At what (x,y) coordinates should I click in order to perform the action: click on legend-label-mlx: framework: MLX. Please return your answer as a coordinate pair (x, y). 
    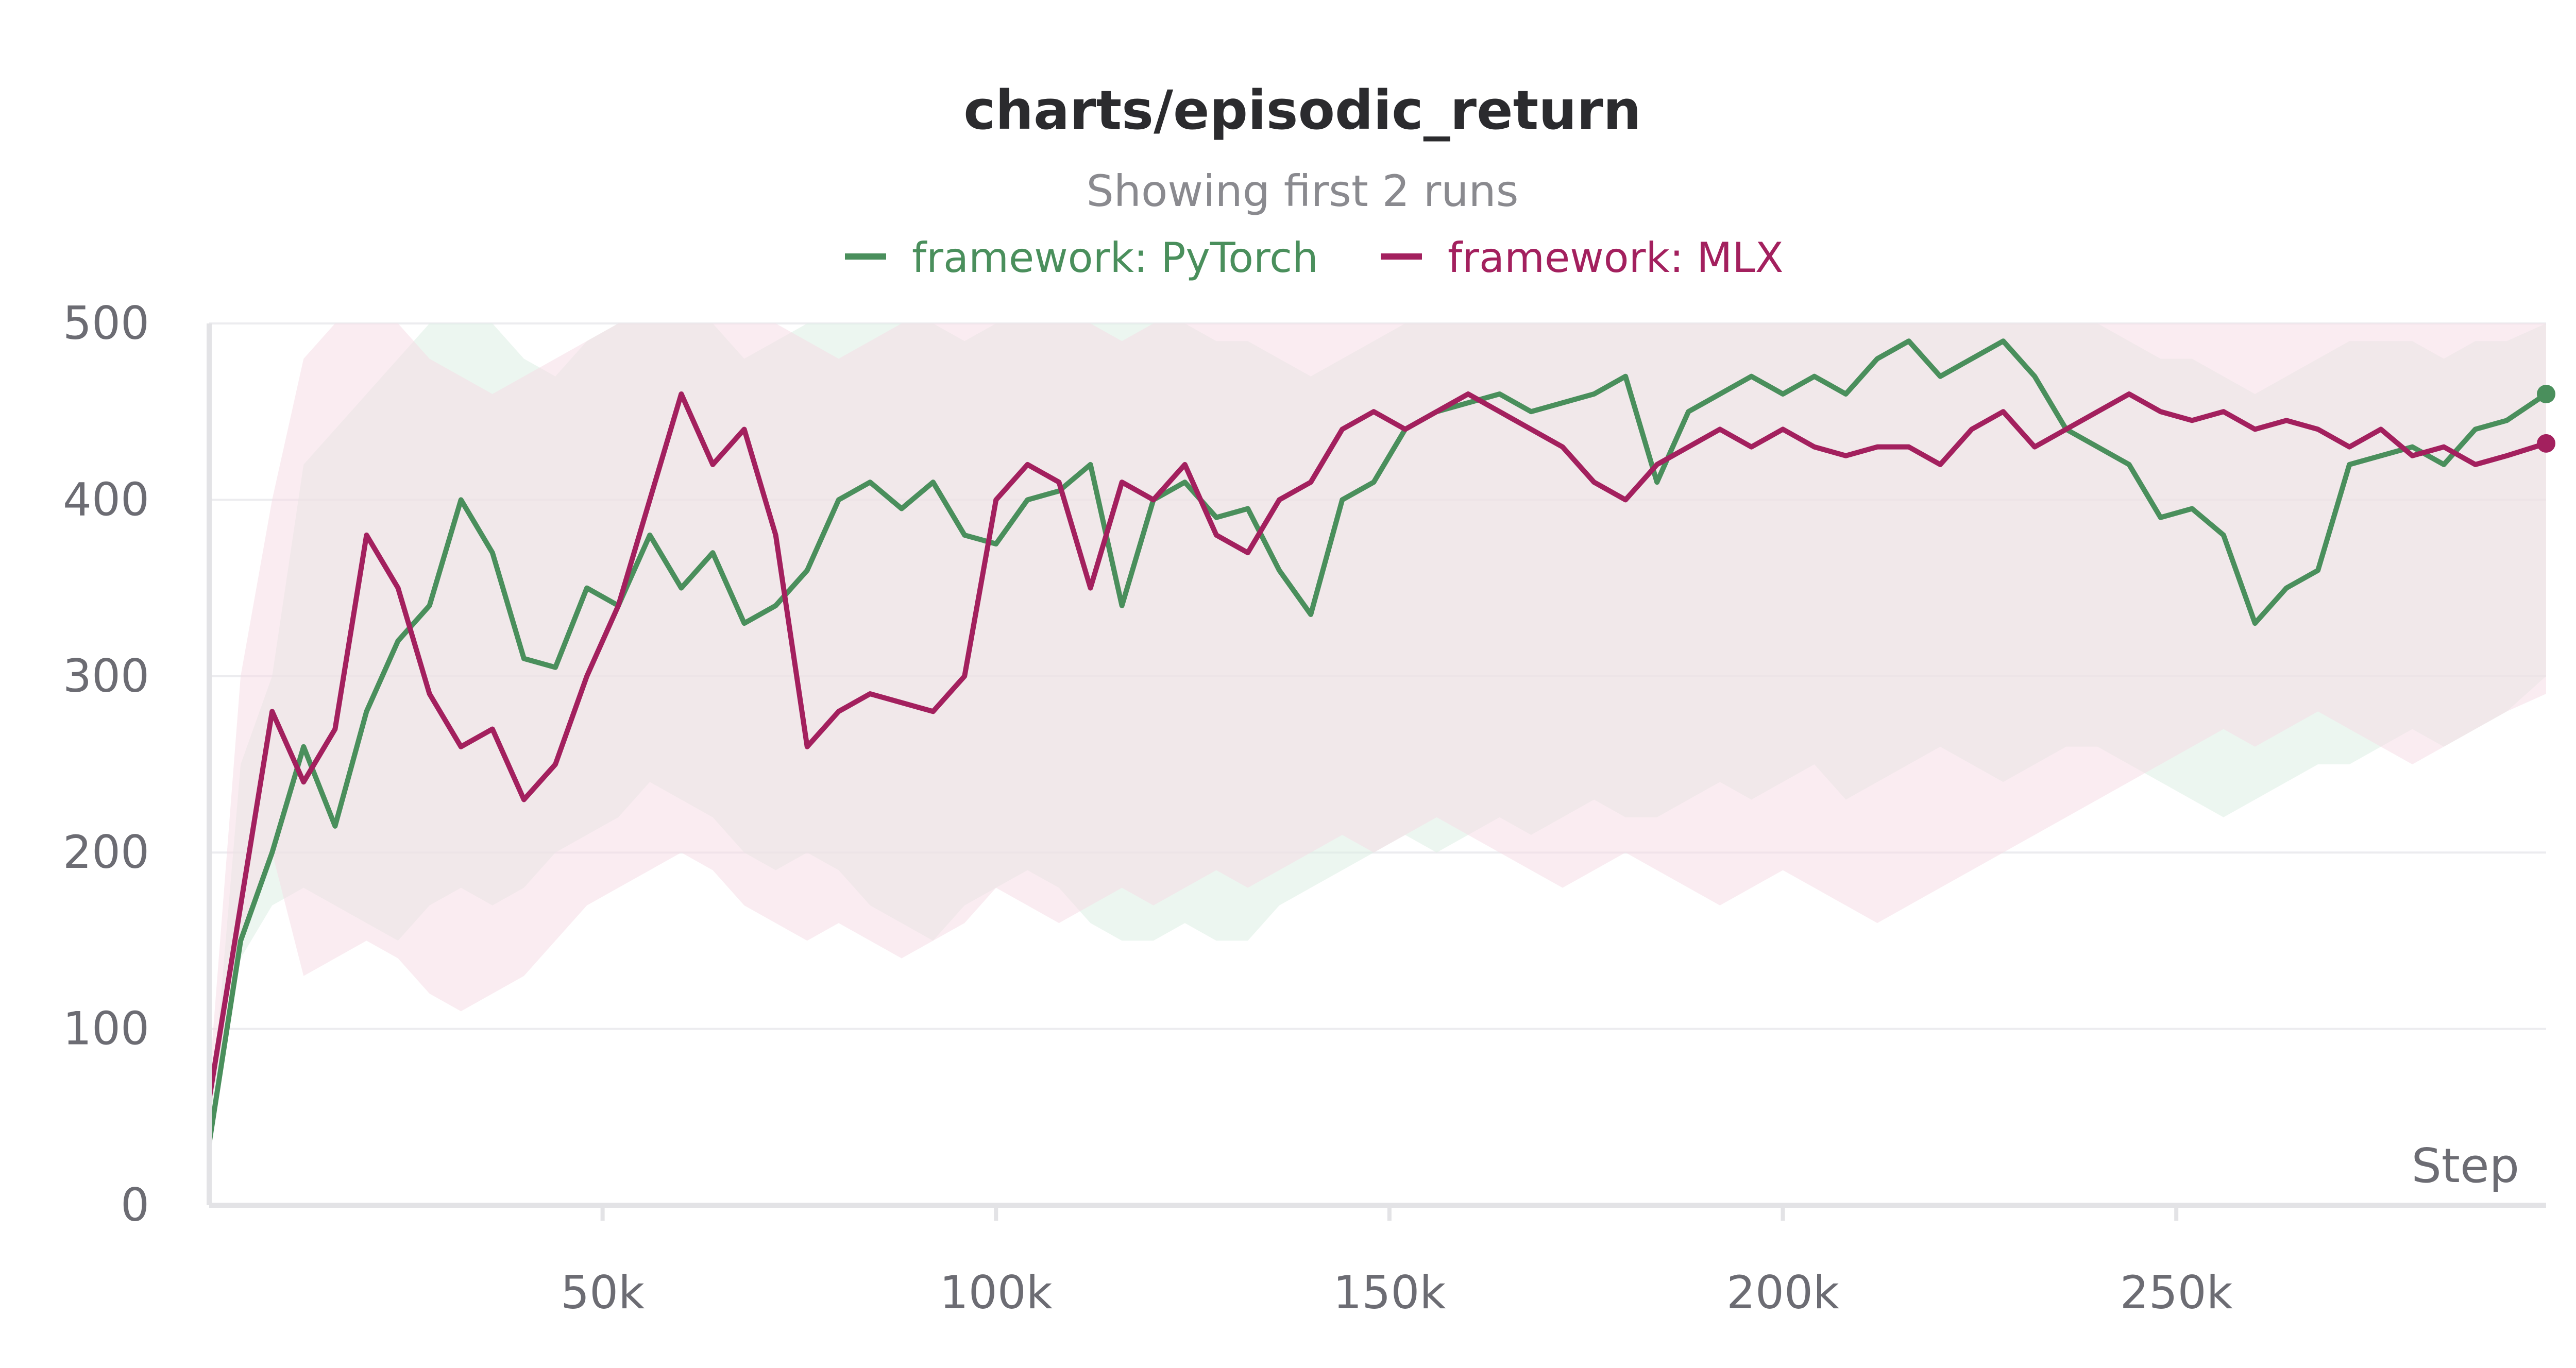
    Looking at the image, I should click on (1616, 258).